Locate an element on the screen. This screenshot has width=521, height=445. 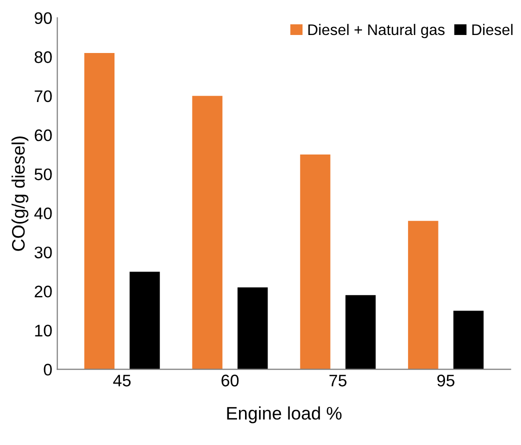
y-tick-label: 0 is located at coordinates (48, 370).